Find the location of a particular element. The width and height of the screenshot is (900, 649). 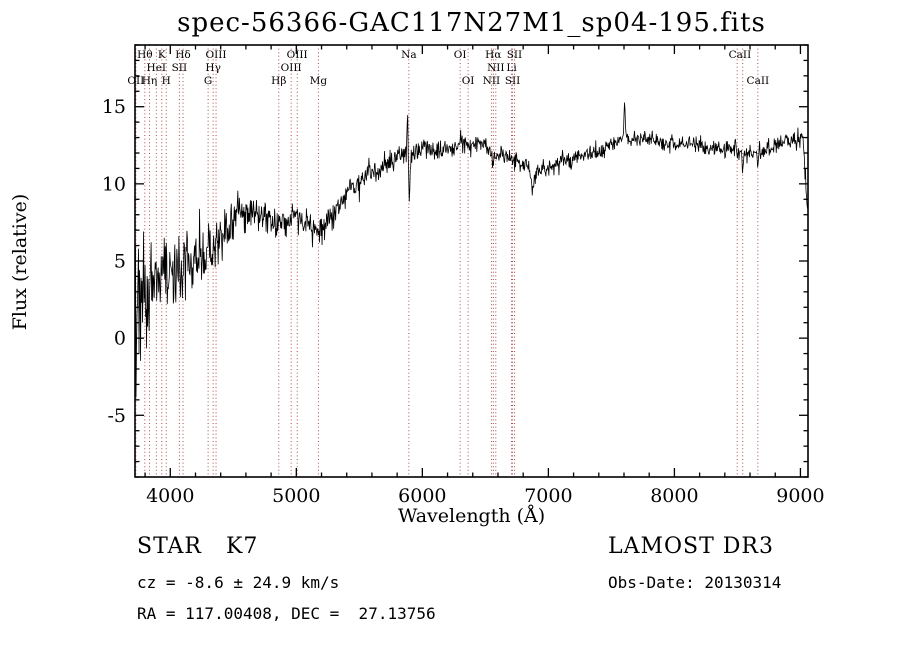

spectral-line-label: HeI is located at coordinates (157, 68).